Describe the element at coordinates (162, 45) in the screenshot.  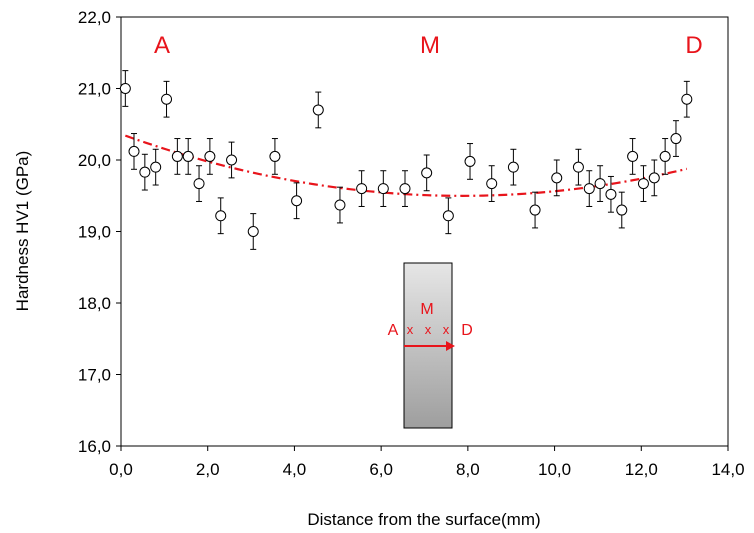
I see `region-label-a: A` at that location.